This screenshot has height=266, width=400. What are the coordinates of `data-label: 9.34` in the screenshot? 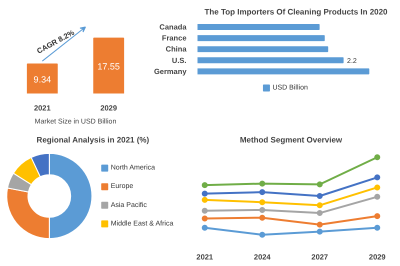 It's located at (43, 79).